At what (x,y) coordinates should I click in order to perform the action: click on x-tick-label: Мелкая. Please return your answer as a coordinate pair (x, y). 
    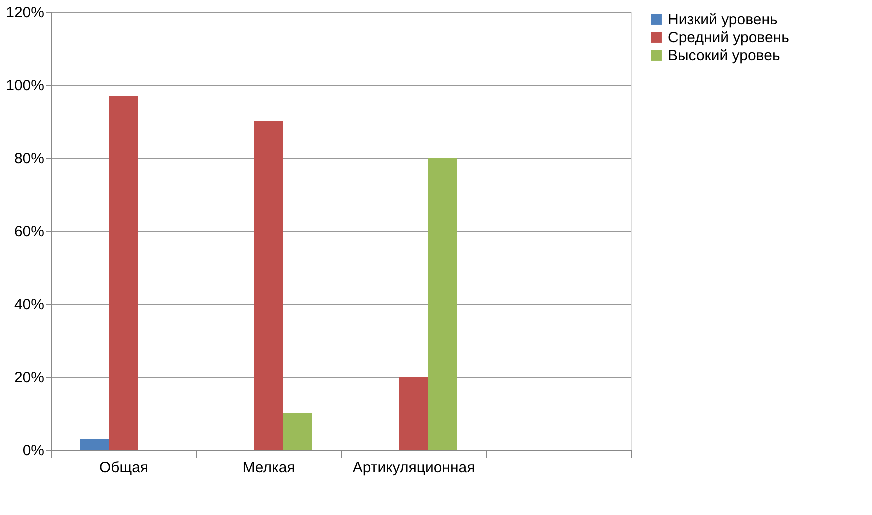
    Looking at the image, I should click on (269, 468).